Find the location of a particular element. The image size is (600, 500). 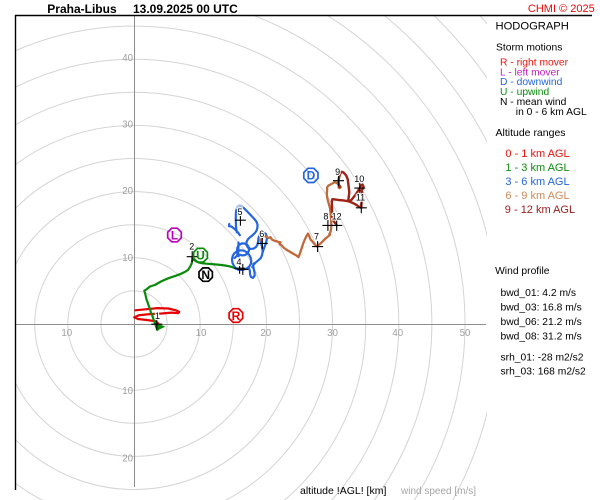

svg-text: altitude !AGL! [km] is located at coordinates (343, 491).